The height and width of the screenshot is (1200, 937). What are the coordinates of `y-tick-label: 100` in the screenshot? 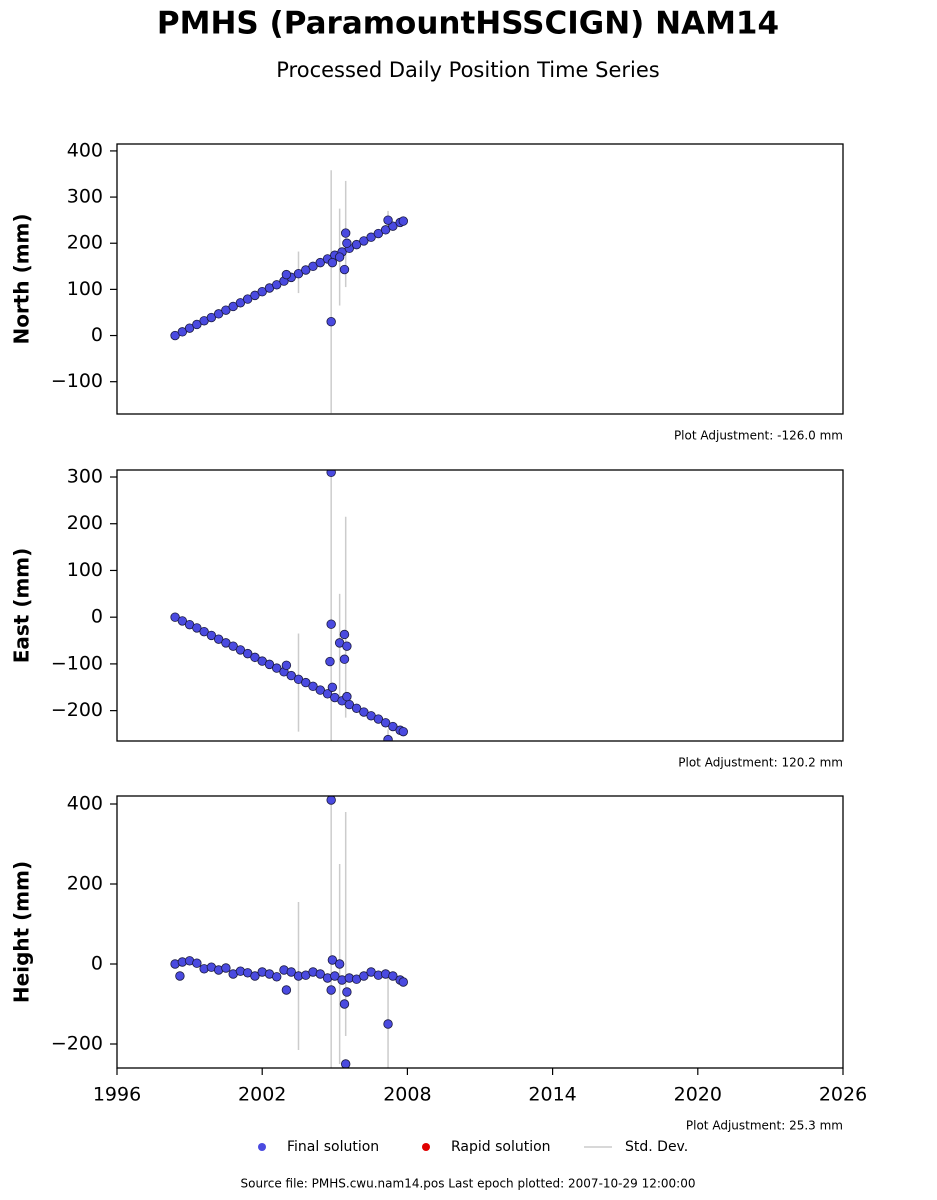 It's located at (85, 570).